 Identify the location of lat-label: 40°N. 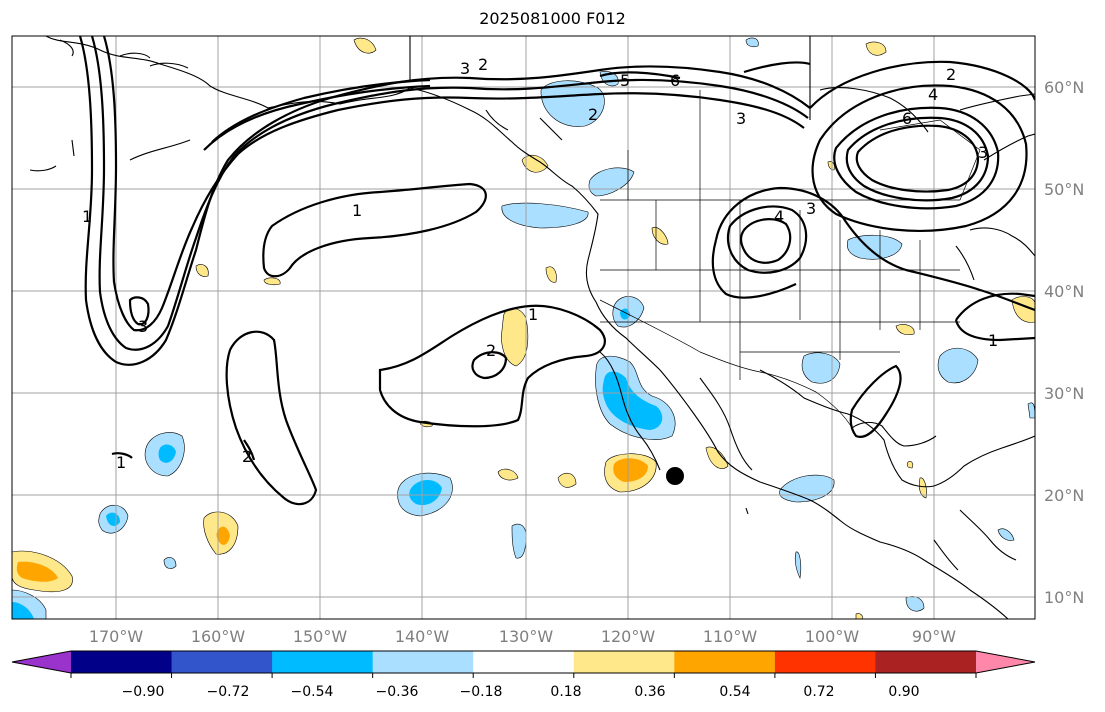
(1064, 291).